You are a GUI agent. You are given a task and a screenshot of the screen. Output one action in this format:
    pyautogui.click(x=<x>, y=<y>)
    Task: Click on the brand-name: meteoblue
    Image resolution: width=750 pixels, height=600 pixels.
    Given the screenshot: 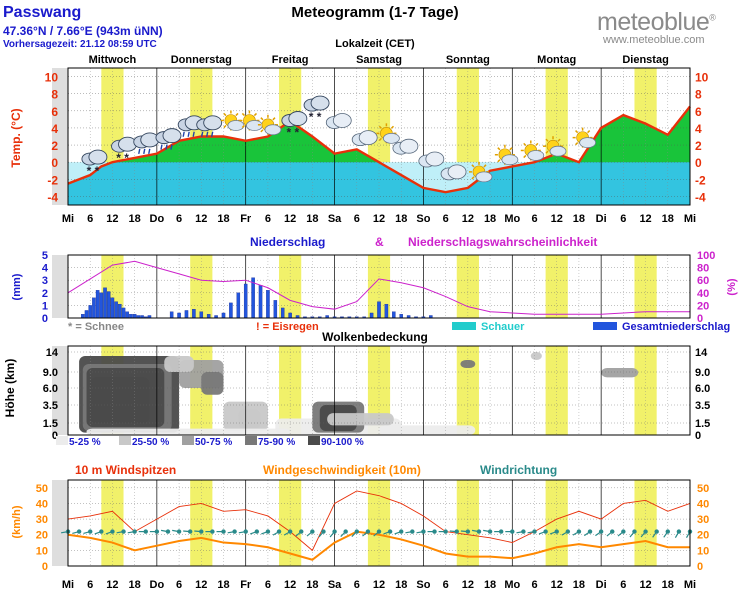 What is the action you would take?
    pyautogui.click(x=653, y=22)
    